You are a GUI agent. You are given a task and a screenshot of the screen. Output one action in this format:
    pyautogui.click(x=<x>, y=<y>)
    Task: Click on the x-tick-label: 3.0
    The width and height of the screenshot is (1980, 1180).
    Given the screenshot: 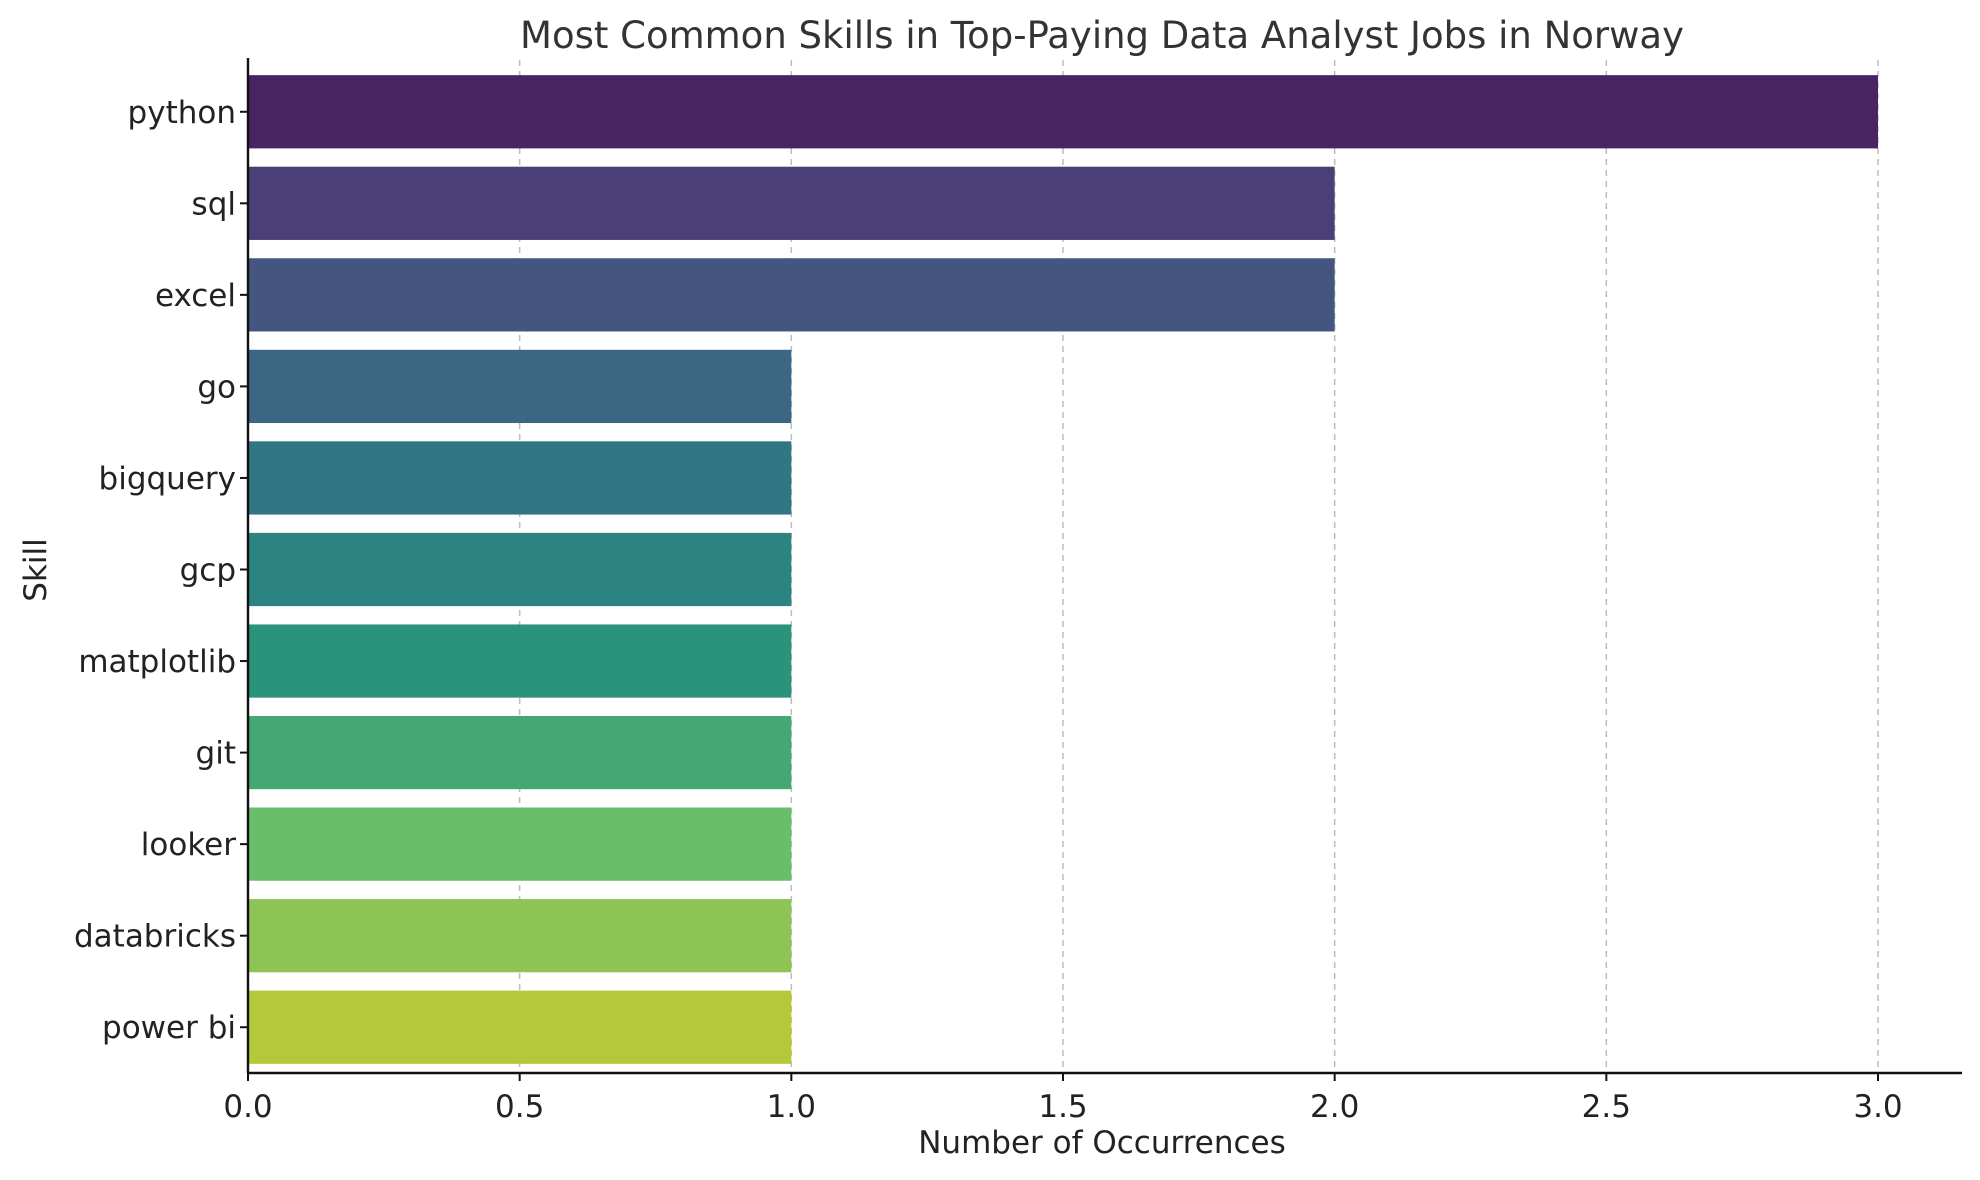 What is the action you would take?
    pyautogui.click(x=1877, y=1107)
    